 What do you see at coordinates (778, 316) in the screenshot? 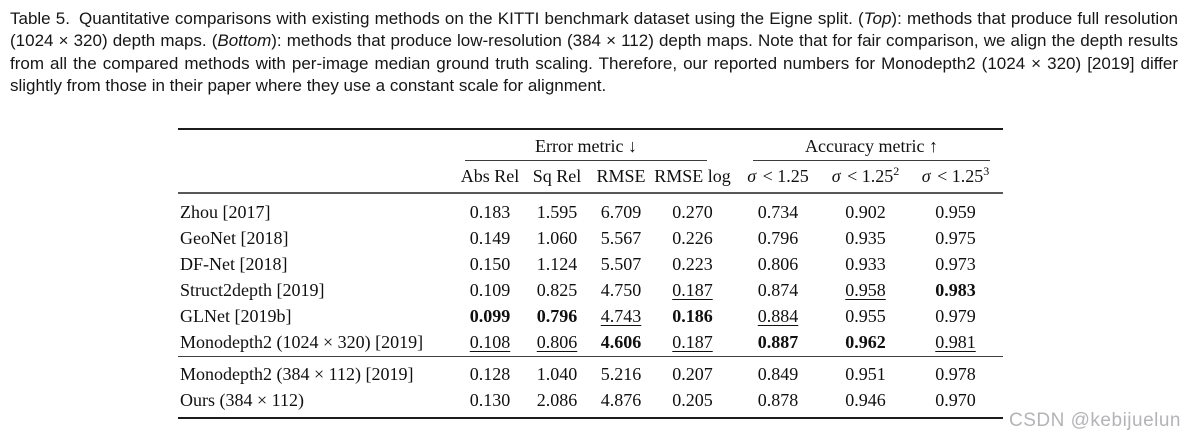
I see `metric-cell: 0.884` at bounding box center [778, 316].